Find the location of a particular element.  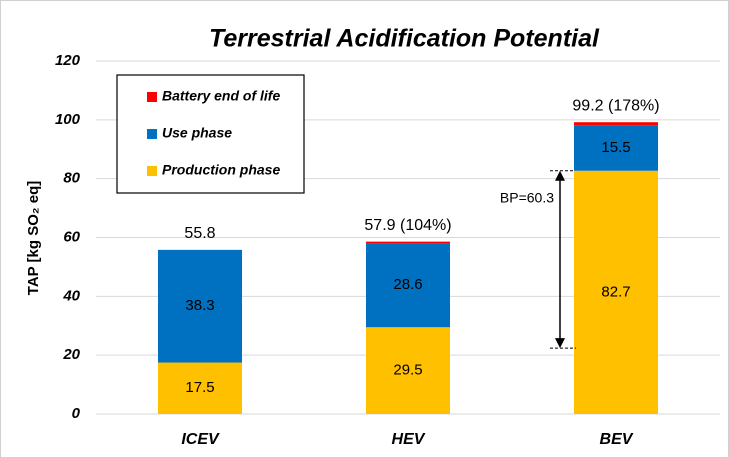

legend-label: Battery end of life is located at coordinates (221, 96).